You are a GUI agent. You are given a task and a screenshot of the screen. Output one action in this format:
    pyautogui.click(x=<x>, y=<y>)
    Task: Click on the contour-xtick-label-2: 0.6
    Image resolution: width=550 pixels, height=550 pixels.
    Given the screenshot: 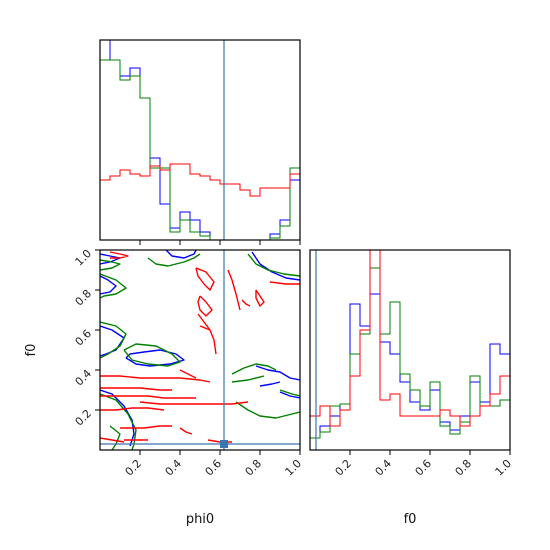 What is the action you would take?
    pyautogui.click(x=214, y=468)
    